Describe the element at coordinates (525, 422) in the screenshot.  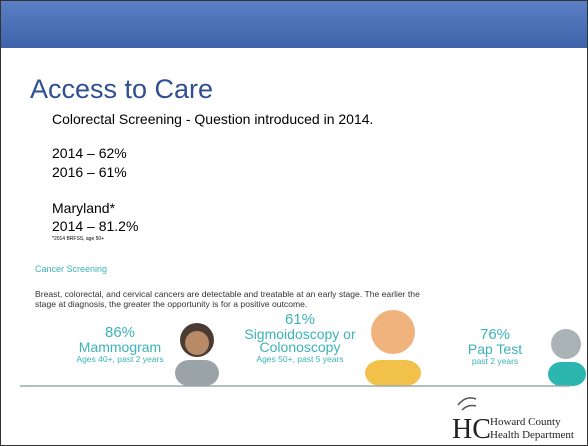
I see `logo-text: Howard County` at that location.